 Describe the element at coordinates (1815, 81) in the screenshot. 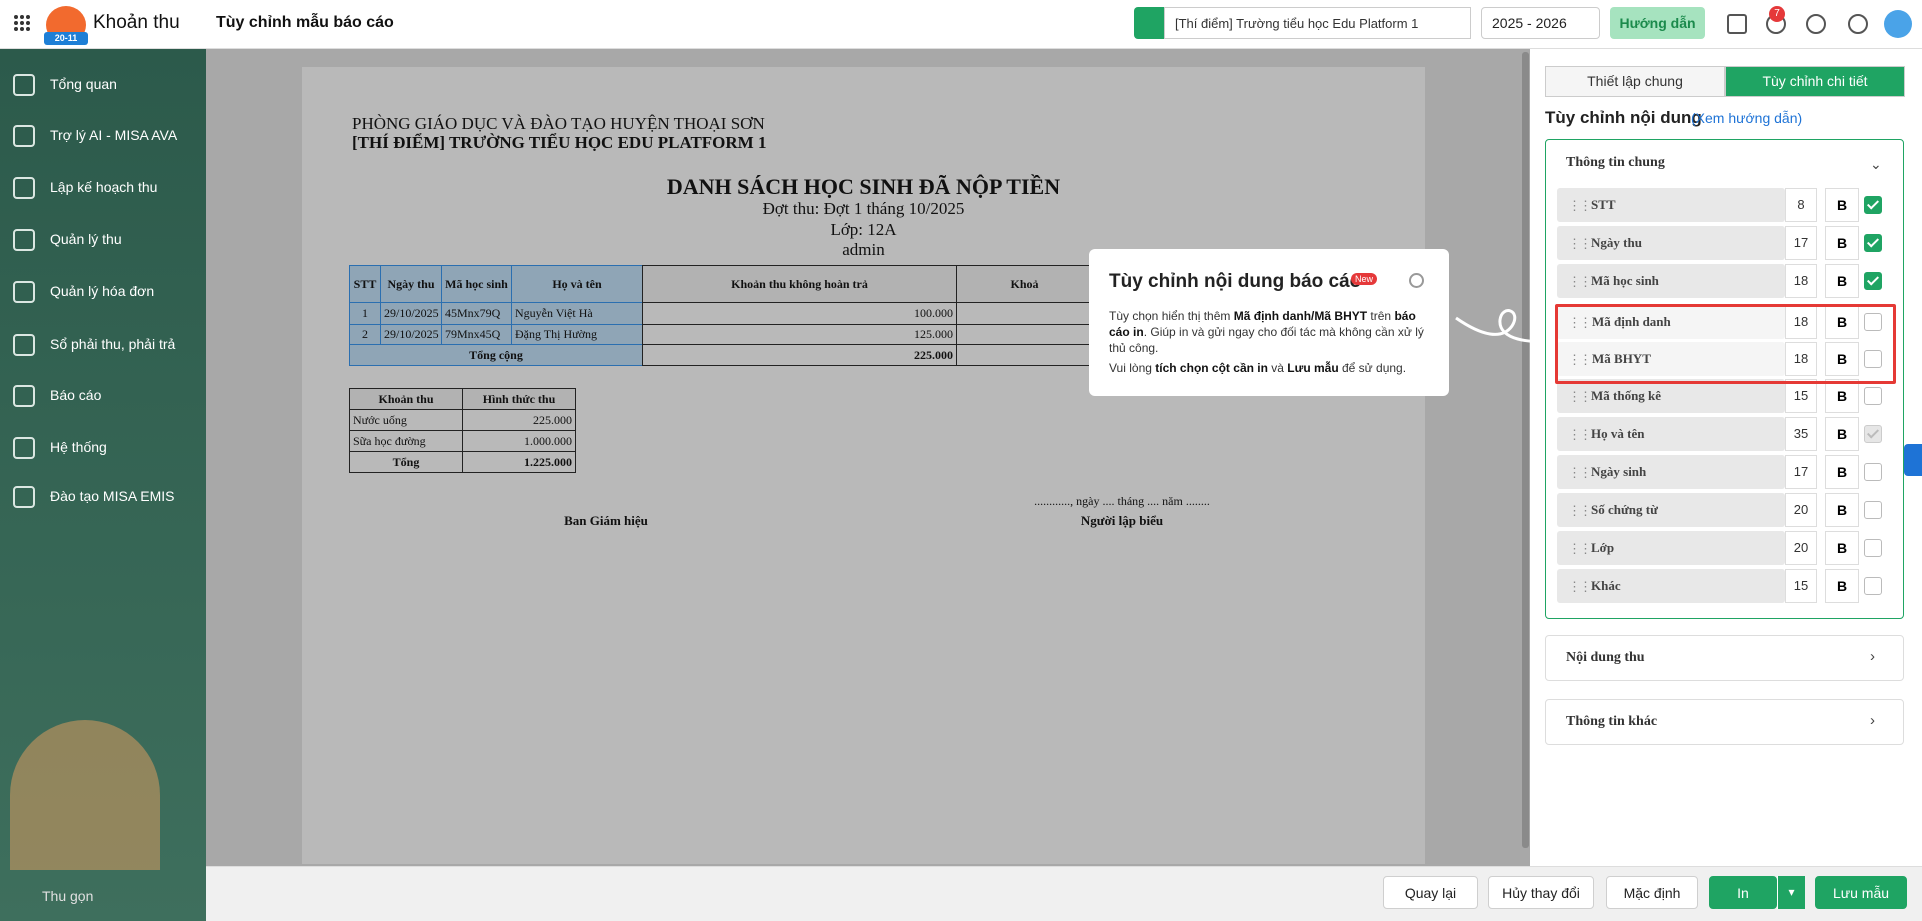

I see `tab: Tùy chỉnh chi tiết` at that location.